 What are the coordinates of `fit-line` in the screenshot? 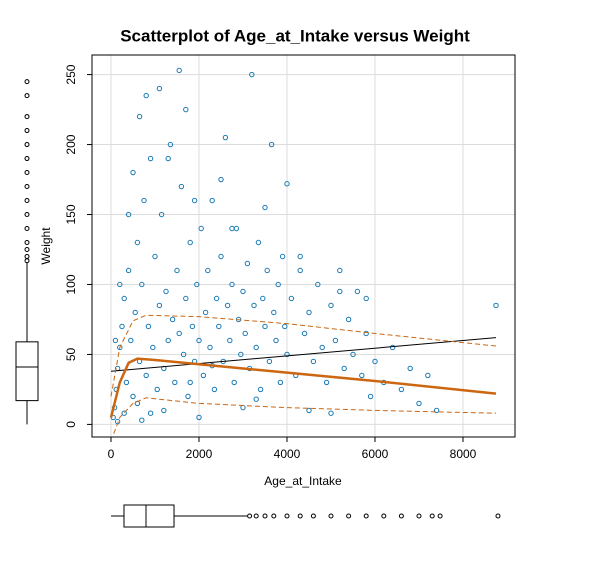 It's located at (303, 387).